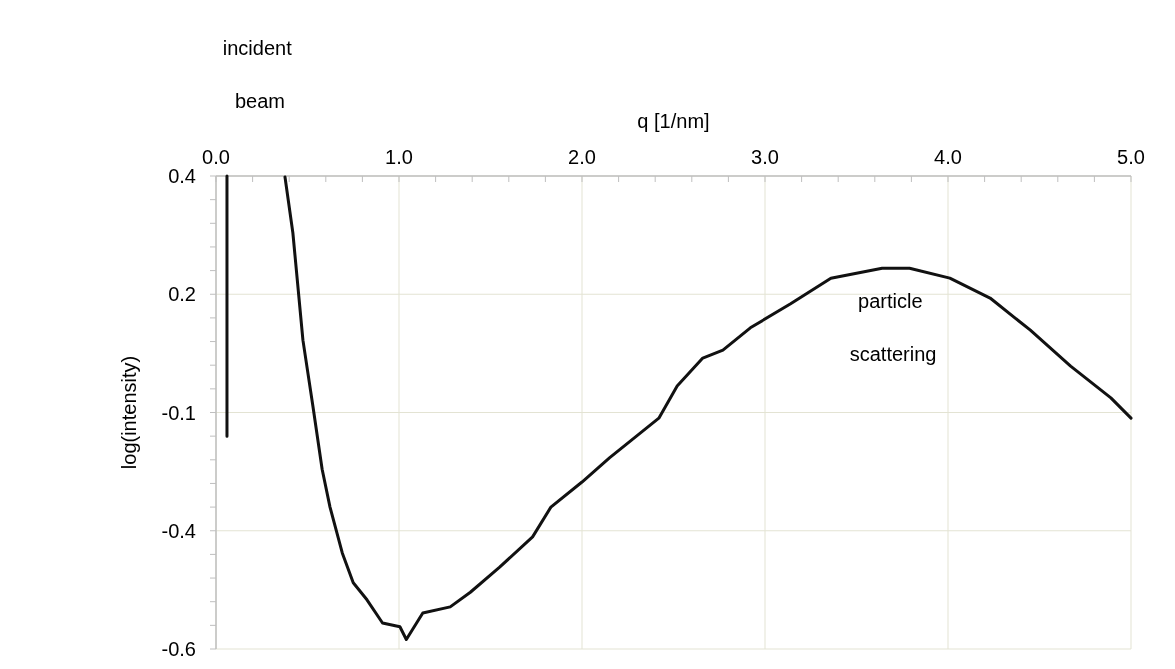 This screenshot has width=1175, height=669. What do you see at coordinates (178, 530) in the screenshot?
I see `y-tick-label: -0.4` at bounding box center [178, 530].